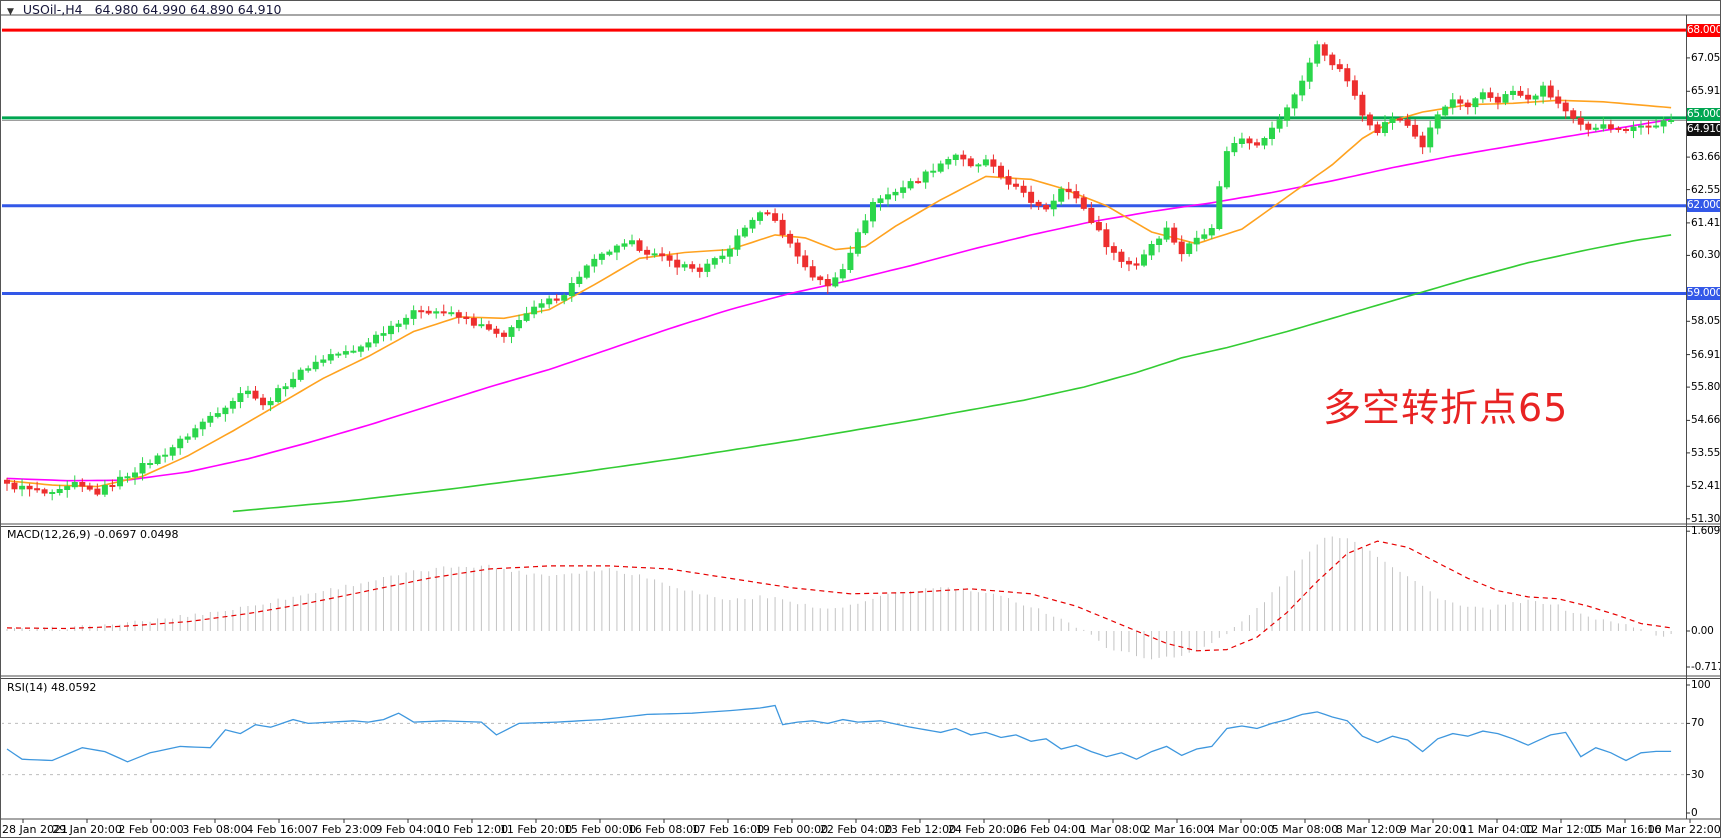  What do you see at coordinates (1697, 723) in the screenshot?
I see `rsi-axis-label: 70` at bounding box center [1697, 723].